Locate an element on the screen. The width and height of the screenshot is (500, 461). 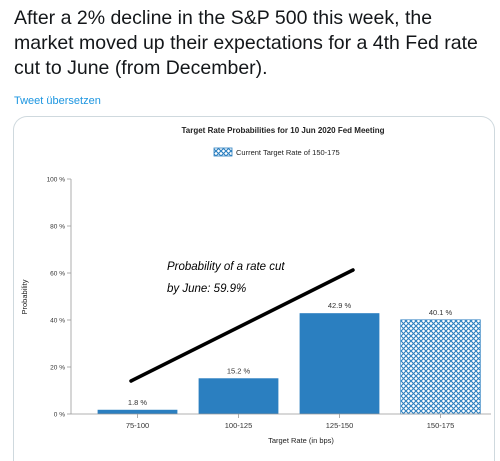
y-tick-label: 60 % is located at coordinates (57, 274).